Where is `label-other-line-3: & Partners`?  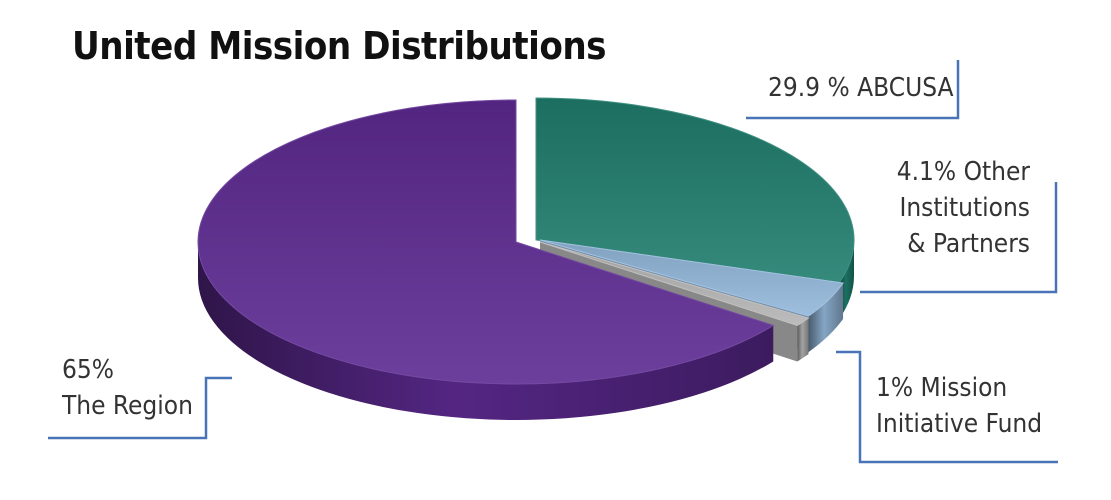 label-other-line-3: & Partners is located at coordinates (968, 244).